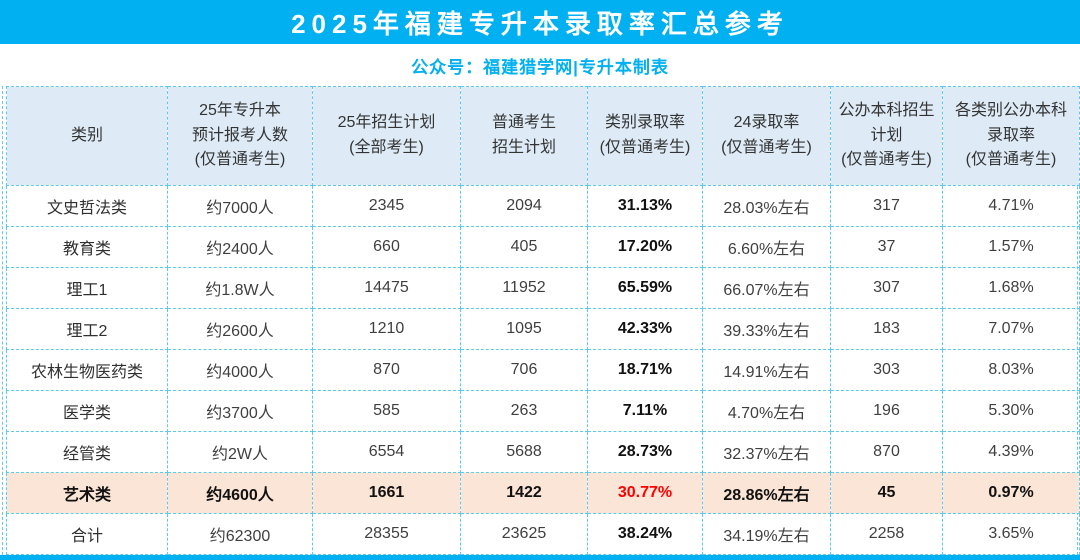 Image resolution: width=1080 pixels, height=560 pixels. What do you see at coordinates (240, 452) in the screenshot?
I see `table-cell: 约2W人` at bounding box center [240, 452].